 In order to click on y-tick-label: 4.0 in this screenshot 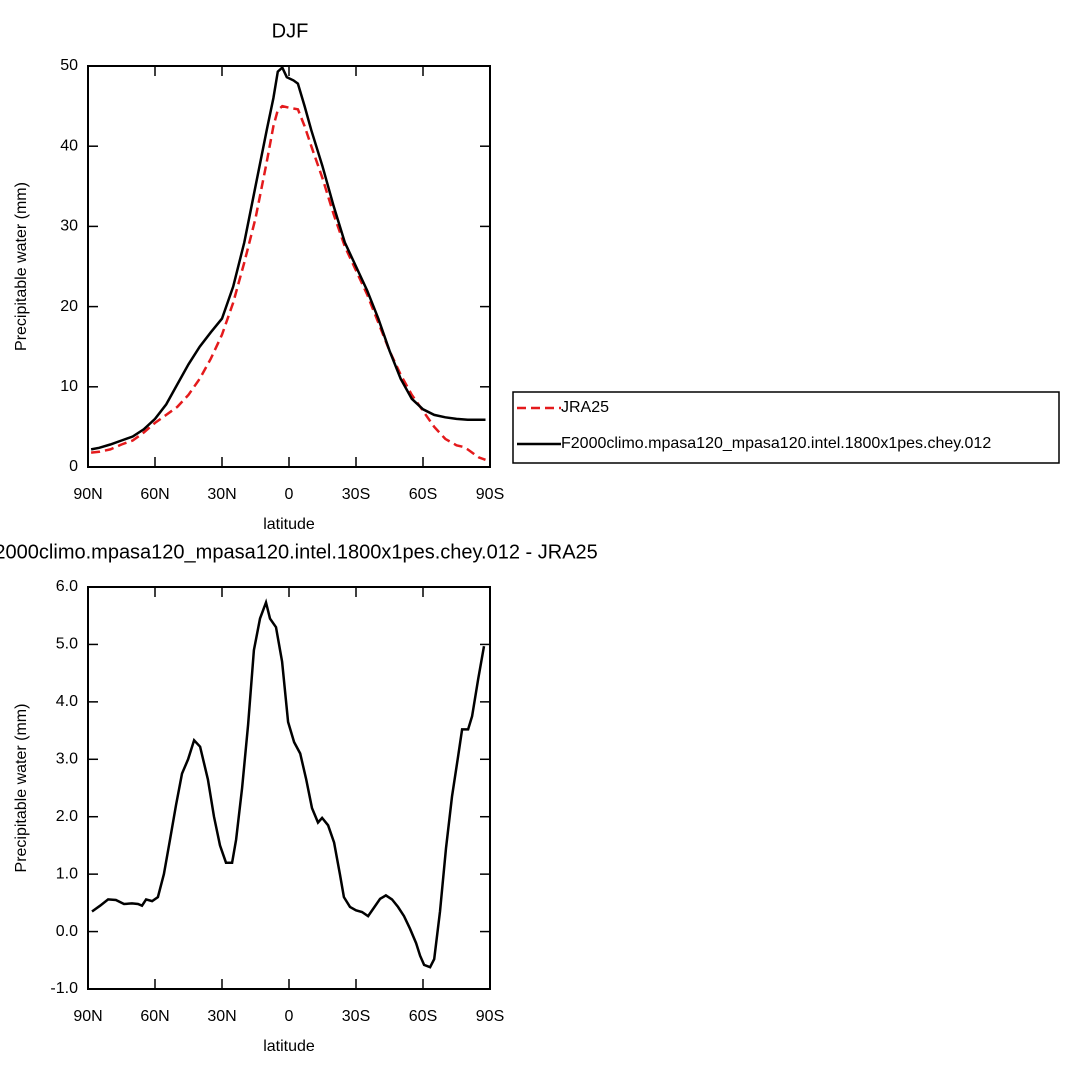, I will do `click(67, 701)`.